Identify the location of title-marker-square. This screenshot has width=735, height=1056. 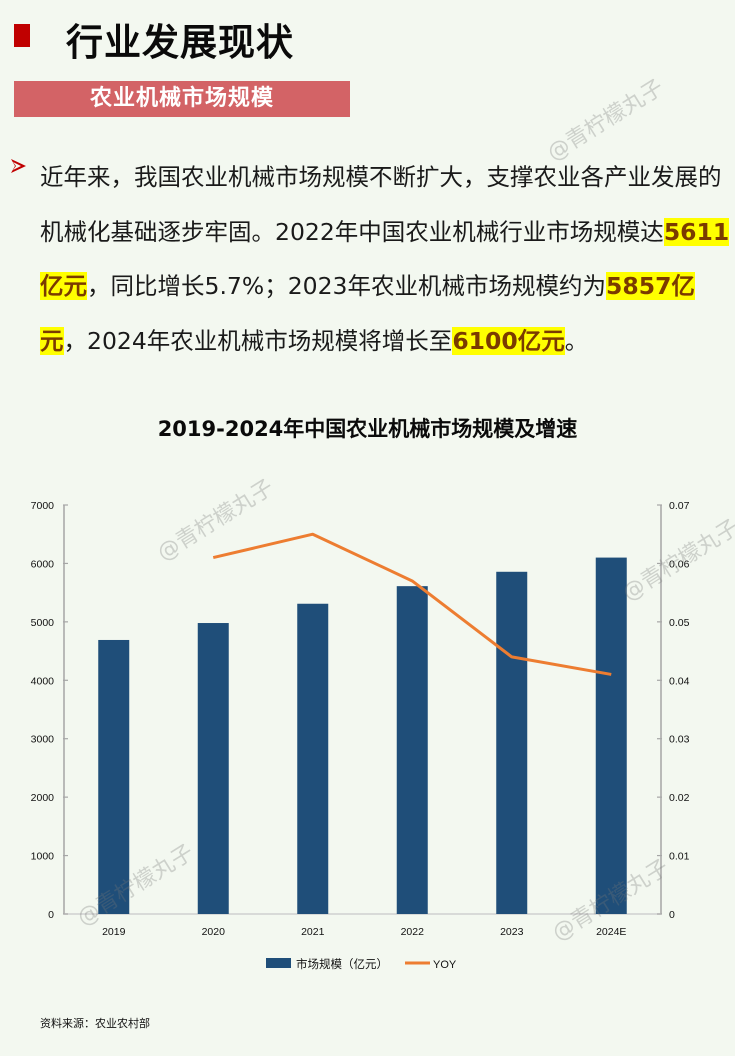
(22, 35).